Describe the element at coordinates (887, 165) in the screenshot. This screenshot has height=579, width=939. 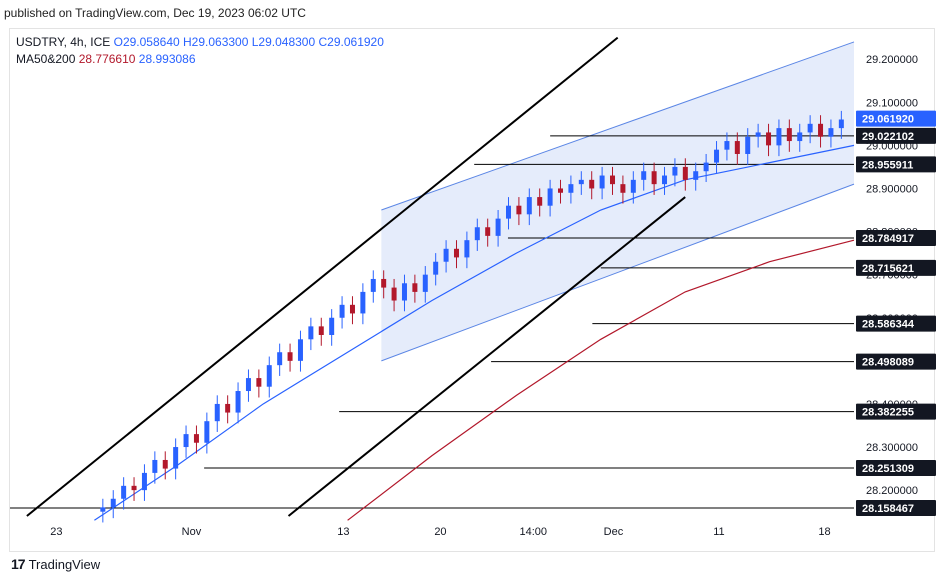
I see `price-label: 28.955911` at that location.